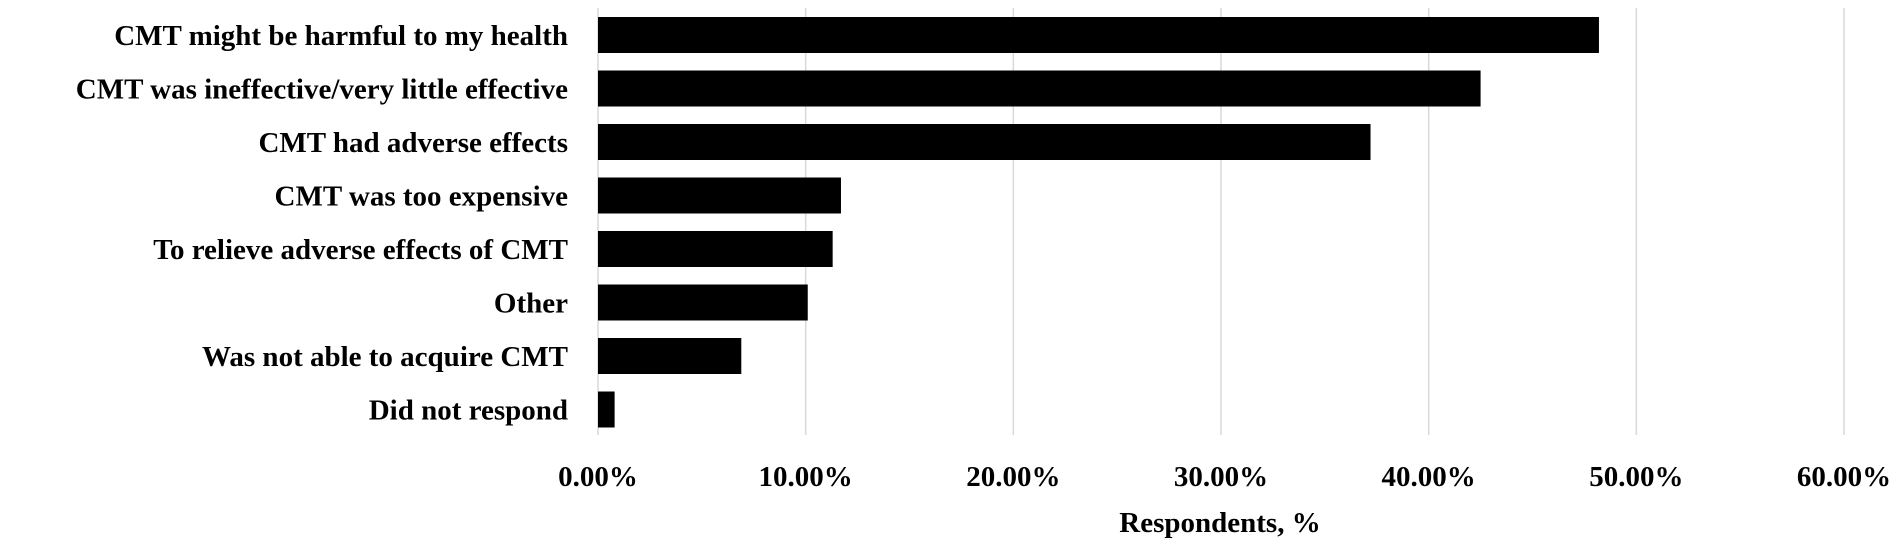  Describe the element at coordinates (385, 357) in the screenshot. I see `category-label: Was not able to acquire CMT` at that location.